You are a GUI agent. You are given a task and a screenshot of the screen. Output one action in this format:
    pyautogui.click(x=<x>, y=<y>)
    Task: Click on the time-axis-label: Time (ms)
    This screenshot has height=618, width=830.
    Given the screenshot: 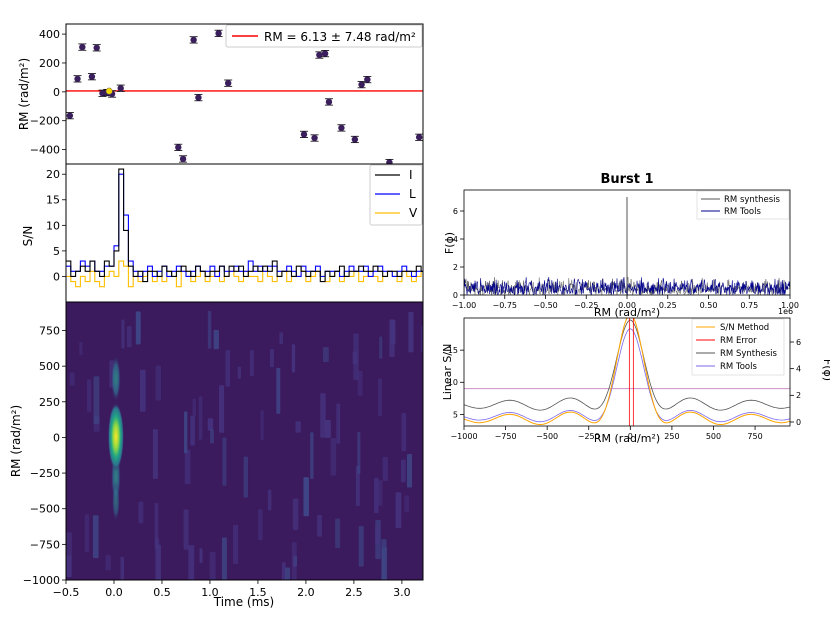 What is the action you would take?
    pyautogui.click(x=244, y=602)
    